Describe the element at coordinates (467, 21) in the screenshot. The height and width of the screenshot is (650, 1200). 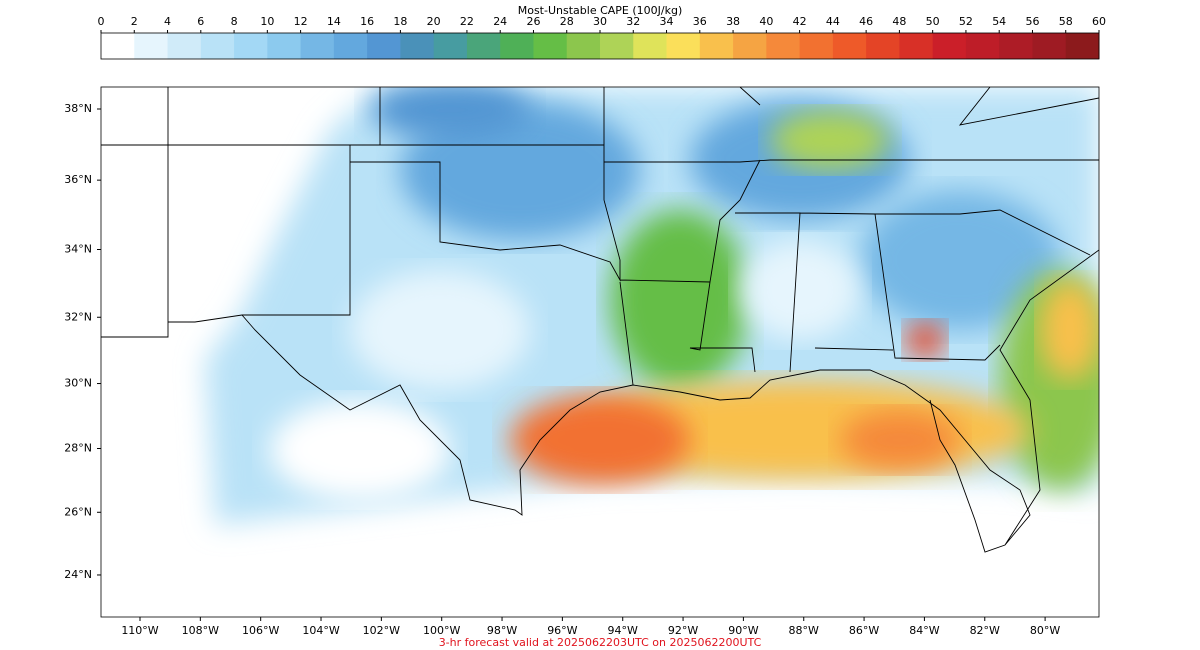
I see `colorbar-tick-label: 22` at that location.